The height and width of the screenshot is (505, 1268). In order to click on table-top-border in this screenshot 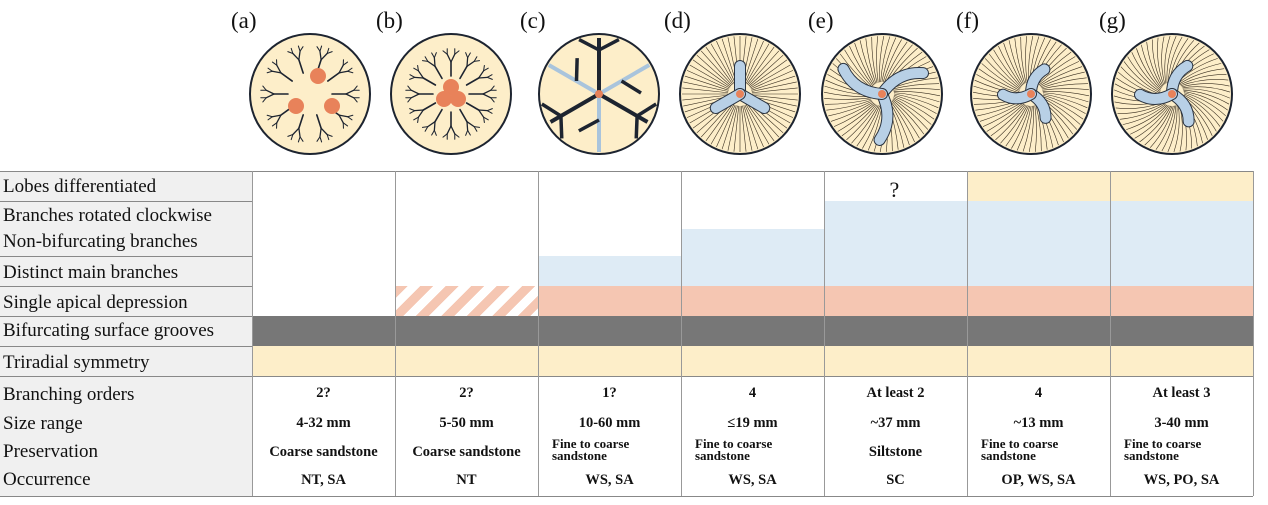, I will do `click(626, 171)`.